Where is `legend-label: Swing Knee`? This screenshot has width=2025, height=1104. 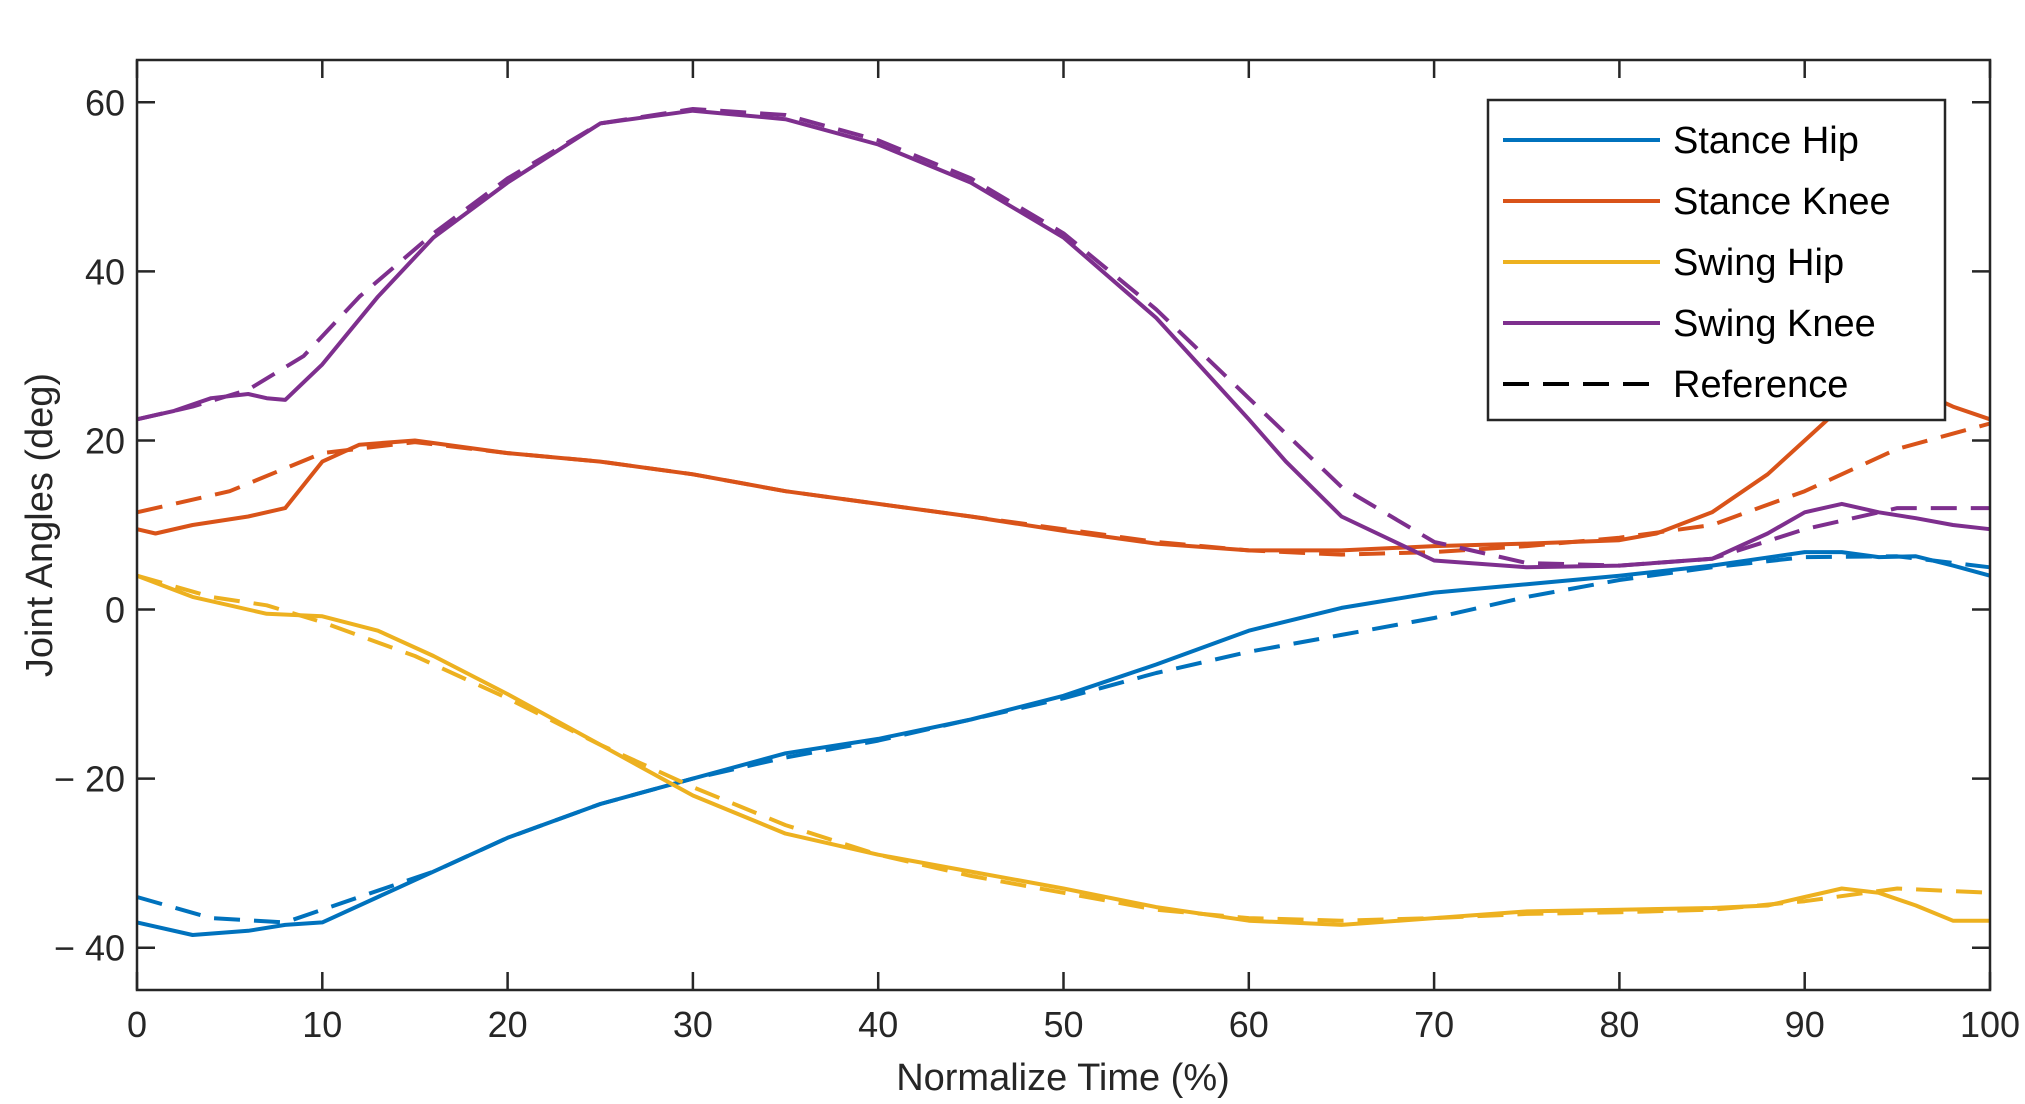 legend-label: Swing Knee is located at coordinates (1774, 324).